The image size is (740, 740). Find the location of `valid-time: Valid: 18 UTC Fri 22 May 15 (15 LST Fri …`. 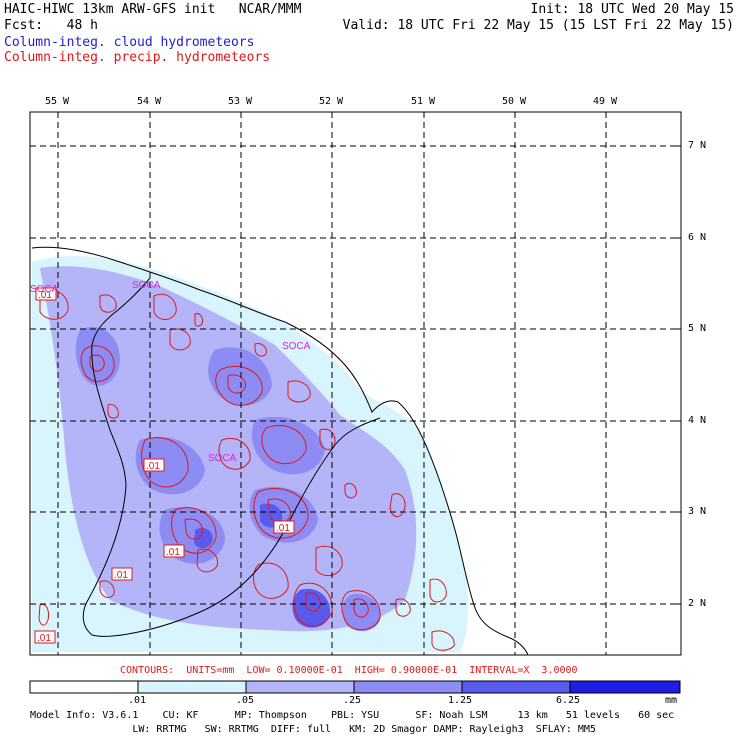

valid-time: Valid: 18 UTC Fri 22 May 15 (15 LST Fri … is located at coordinates (538, 25).